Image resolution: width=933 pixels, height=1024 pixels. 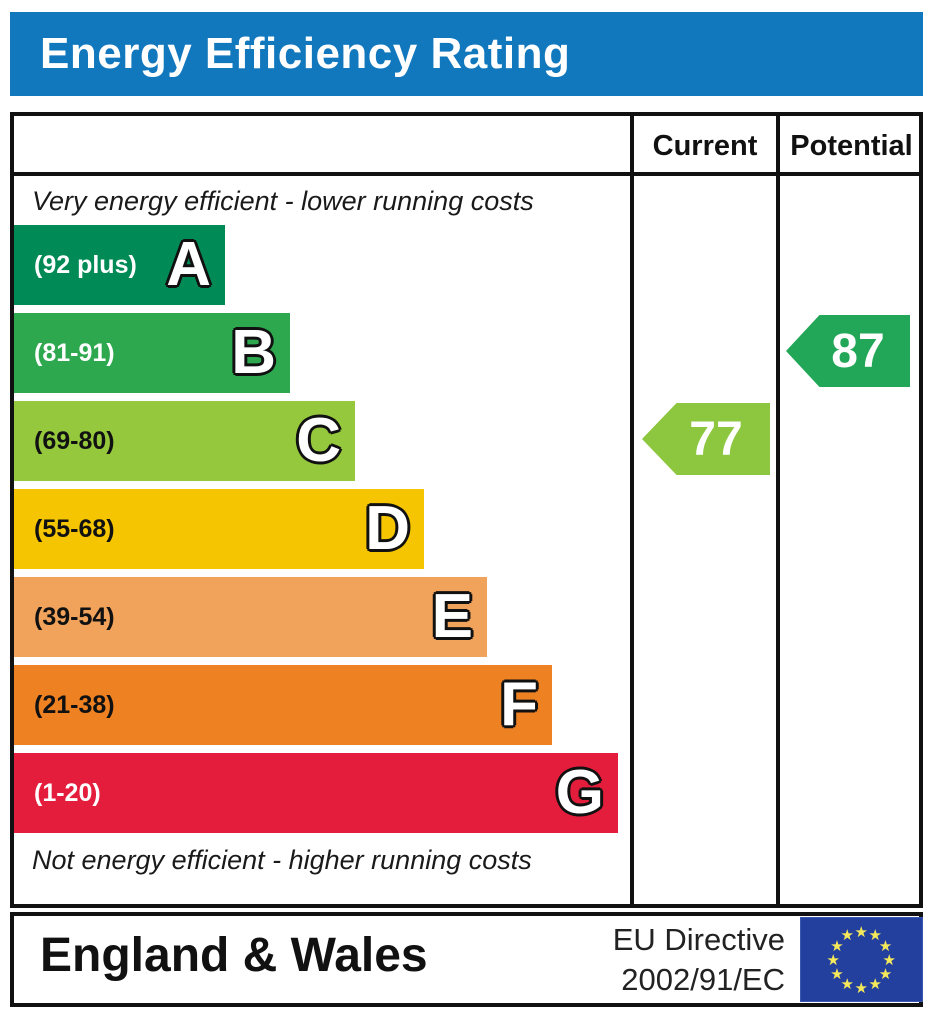 What do you see at coordinates (452, 616) in the screenshot?
I see `band-e-letter: E` at bounding box center [452, 616].